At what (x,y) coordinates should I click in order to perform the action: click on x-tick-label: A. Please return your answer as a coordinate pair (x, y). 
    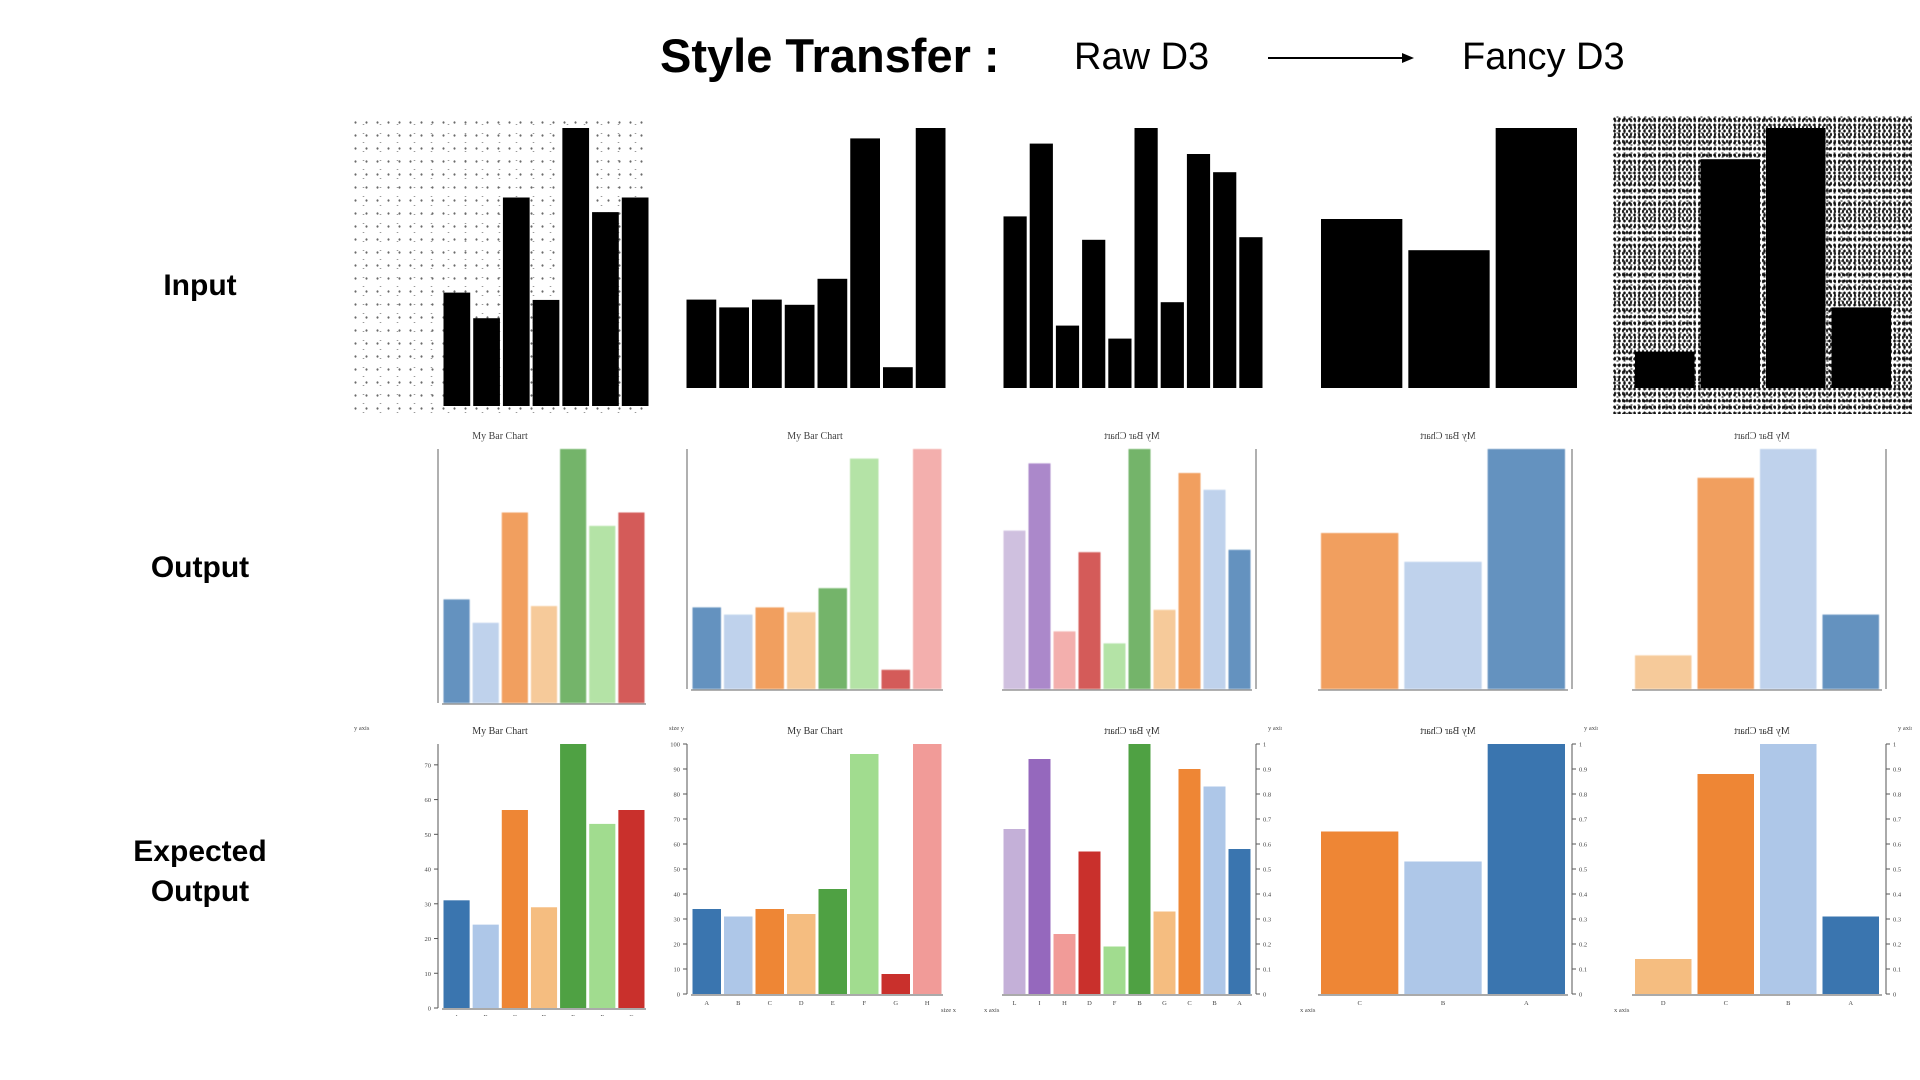
    Looking at the image, I should click on (1850, 1003).